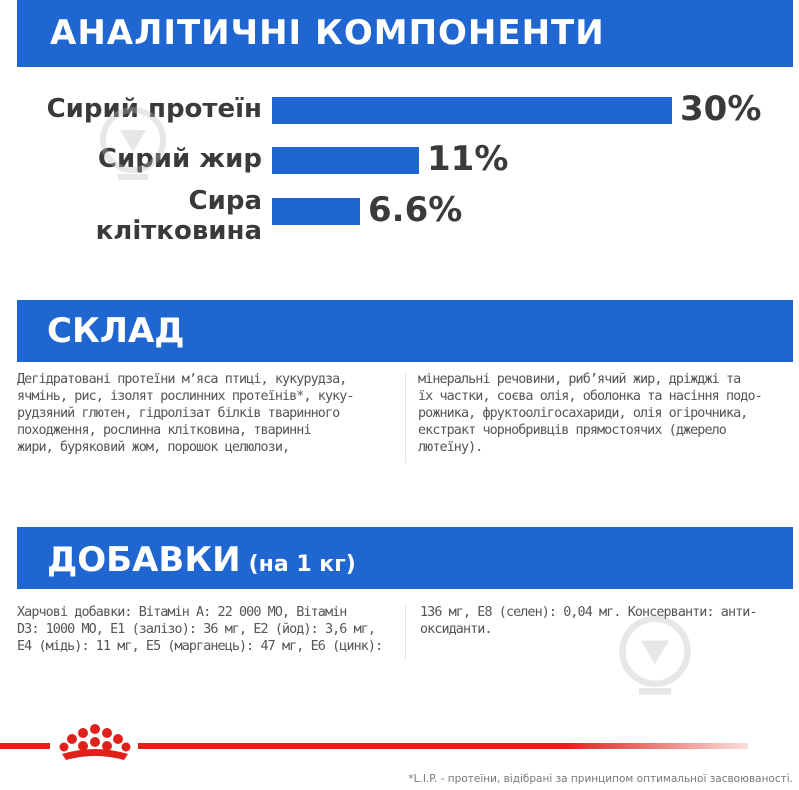 The height and width of the screenshot is (790, 799). What do you see at coordinates (153, 447) in the screenshot?
I see `text-line: жири, буряковий жом, порошок целюлози,` at bounding box center [153, 447].